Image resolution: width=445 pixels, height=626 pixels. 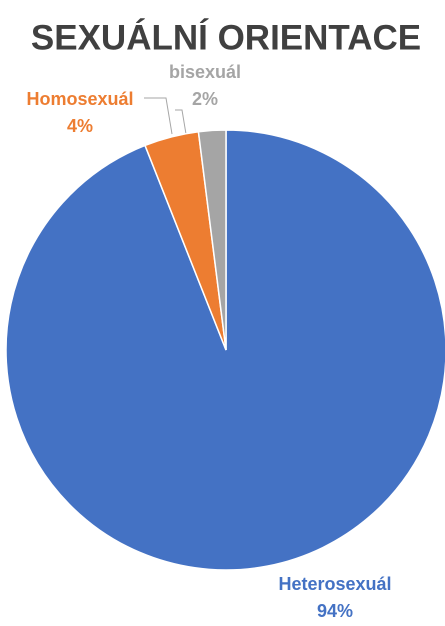 I want to click on value-label: 4%, so click(x=80, y=126).